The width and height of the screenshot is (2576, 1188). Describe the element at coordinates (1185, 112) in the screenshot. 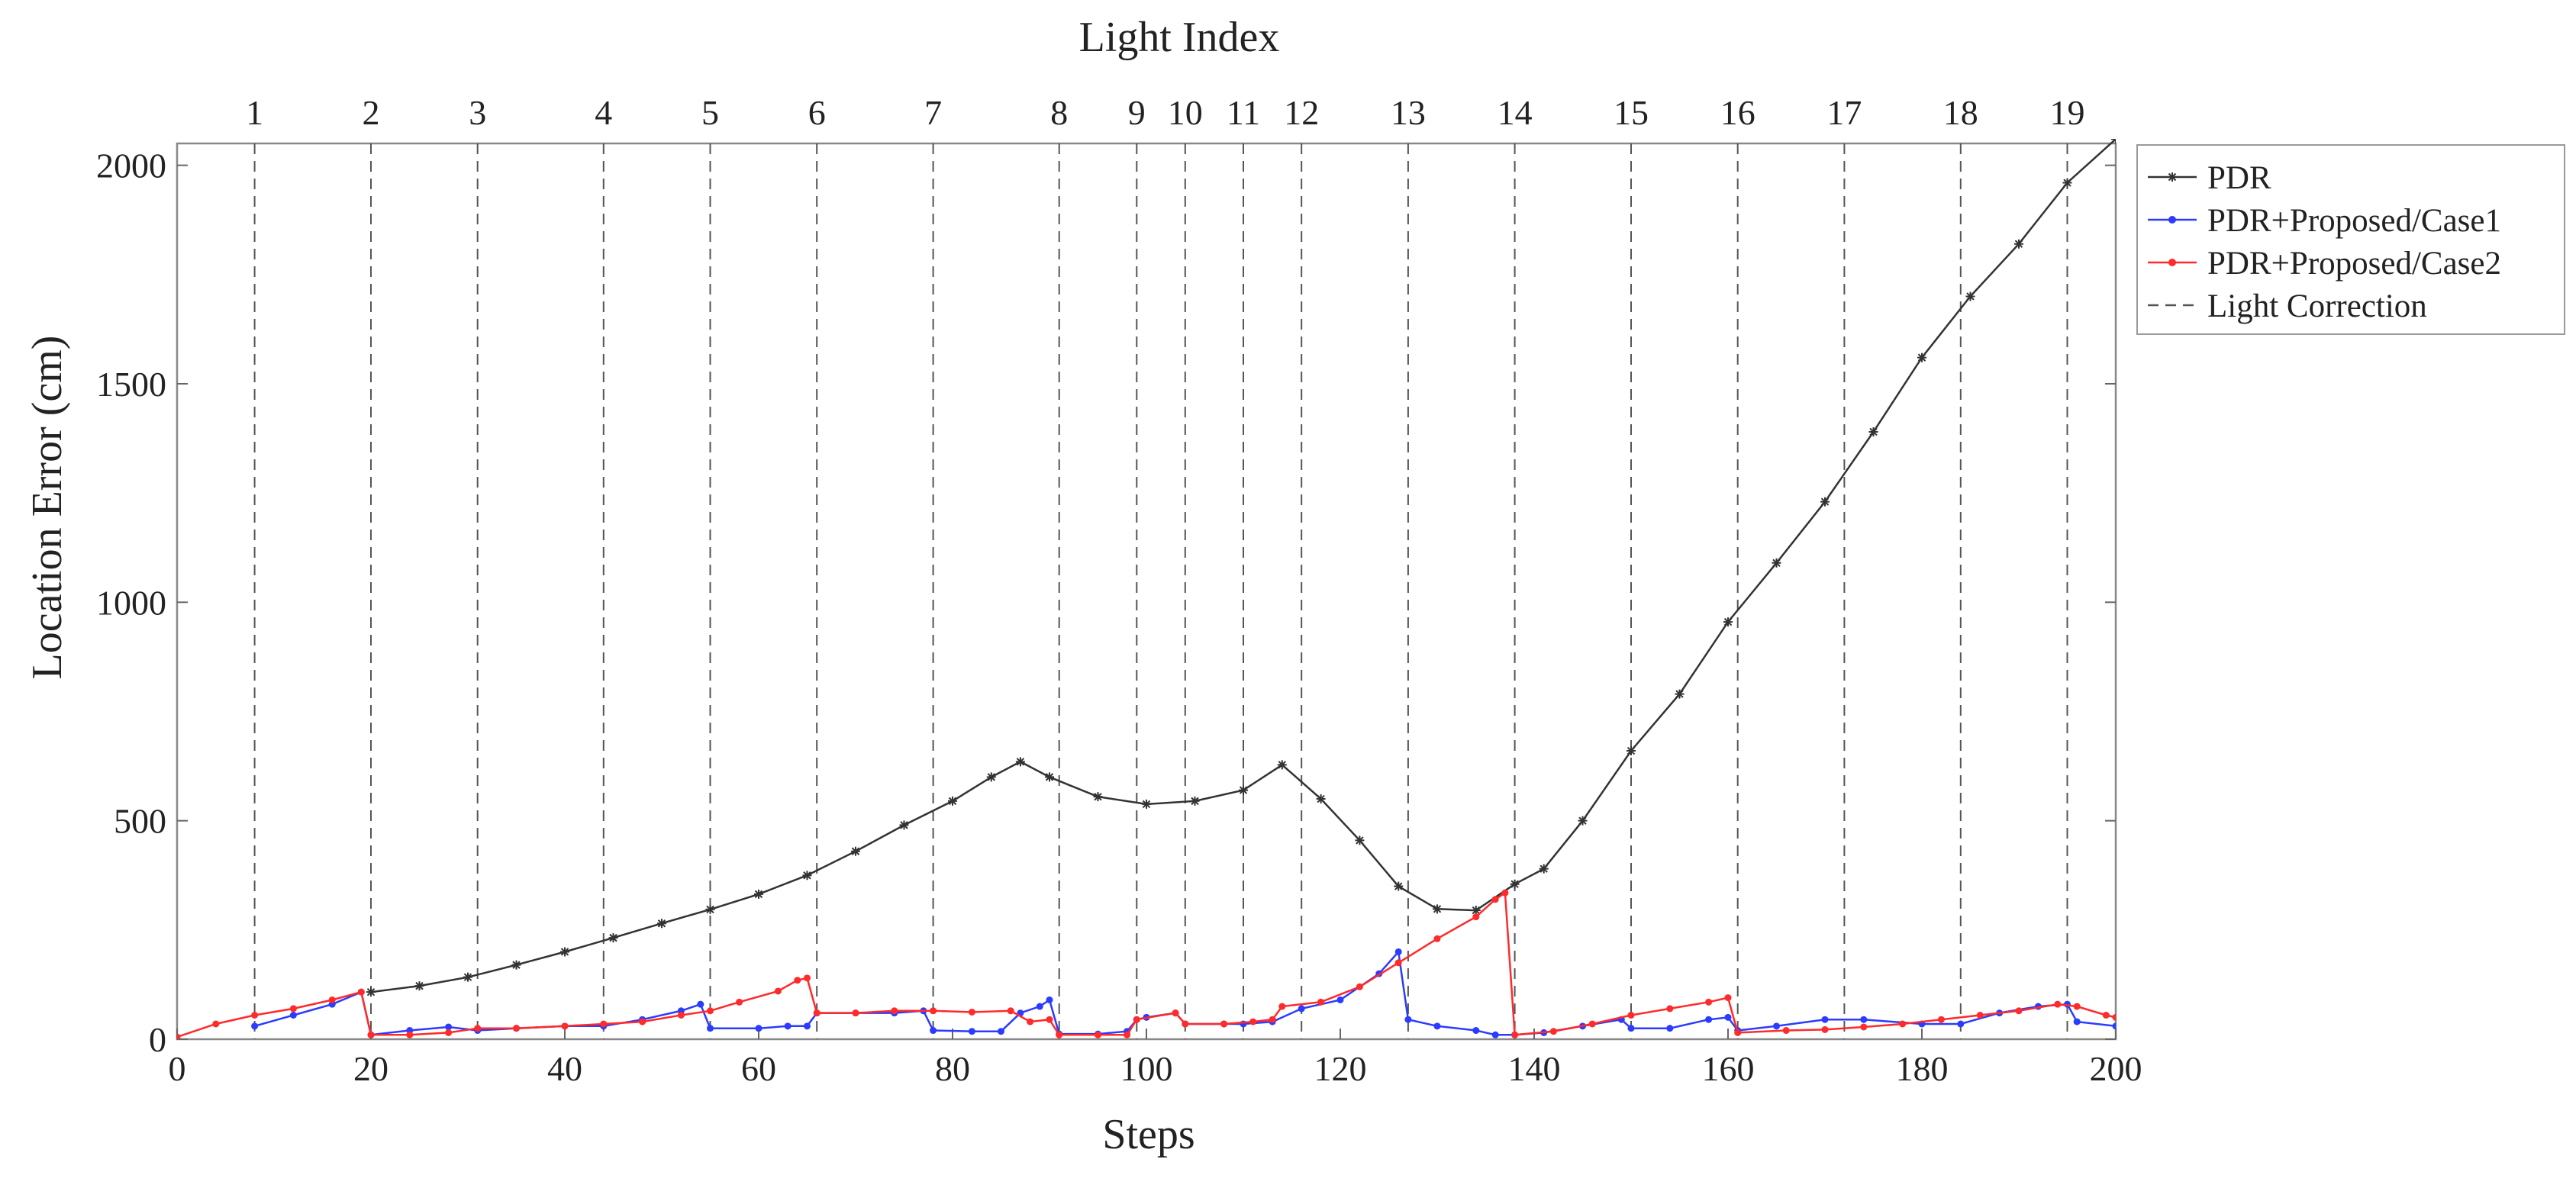

I see `light-index-label: 10` at that location.